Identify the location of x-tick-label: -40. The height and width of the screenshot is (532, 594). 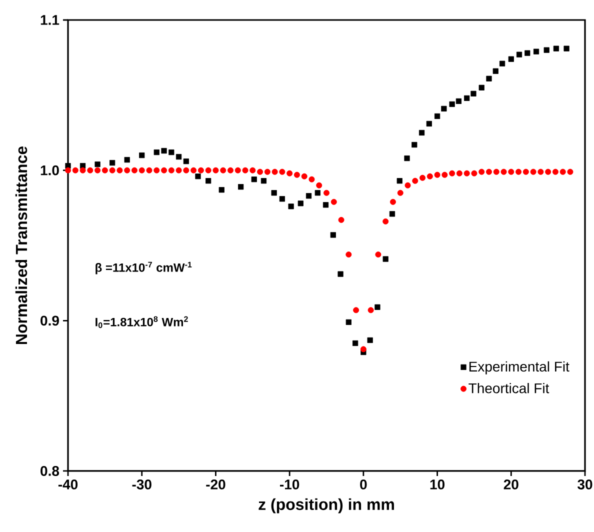
(68, 485).